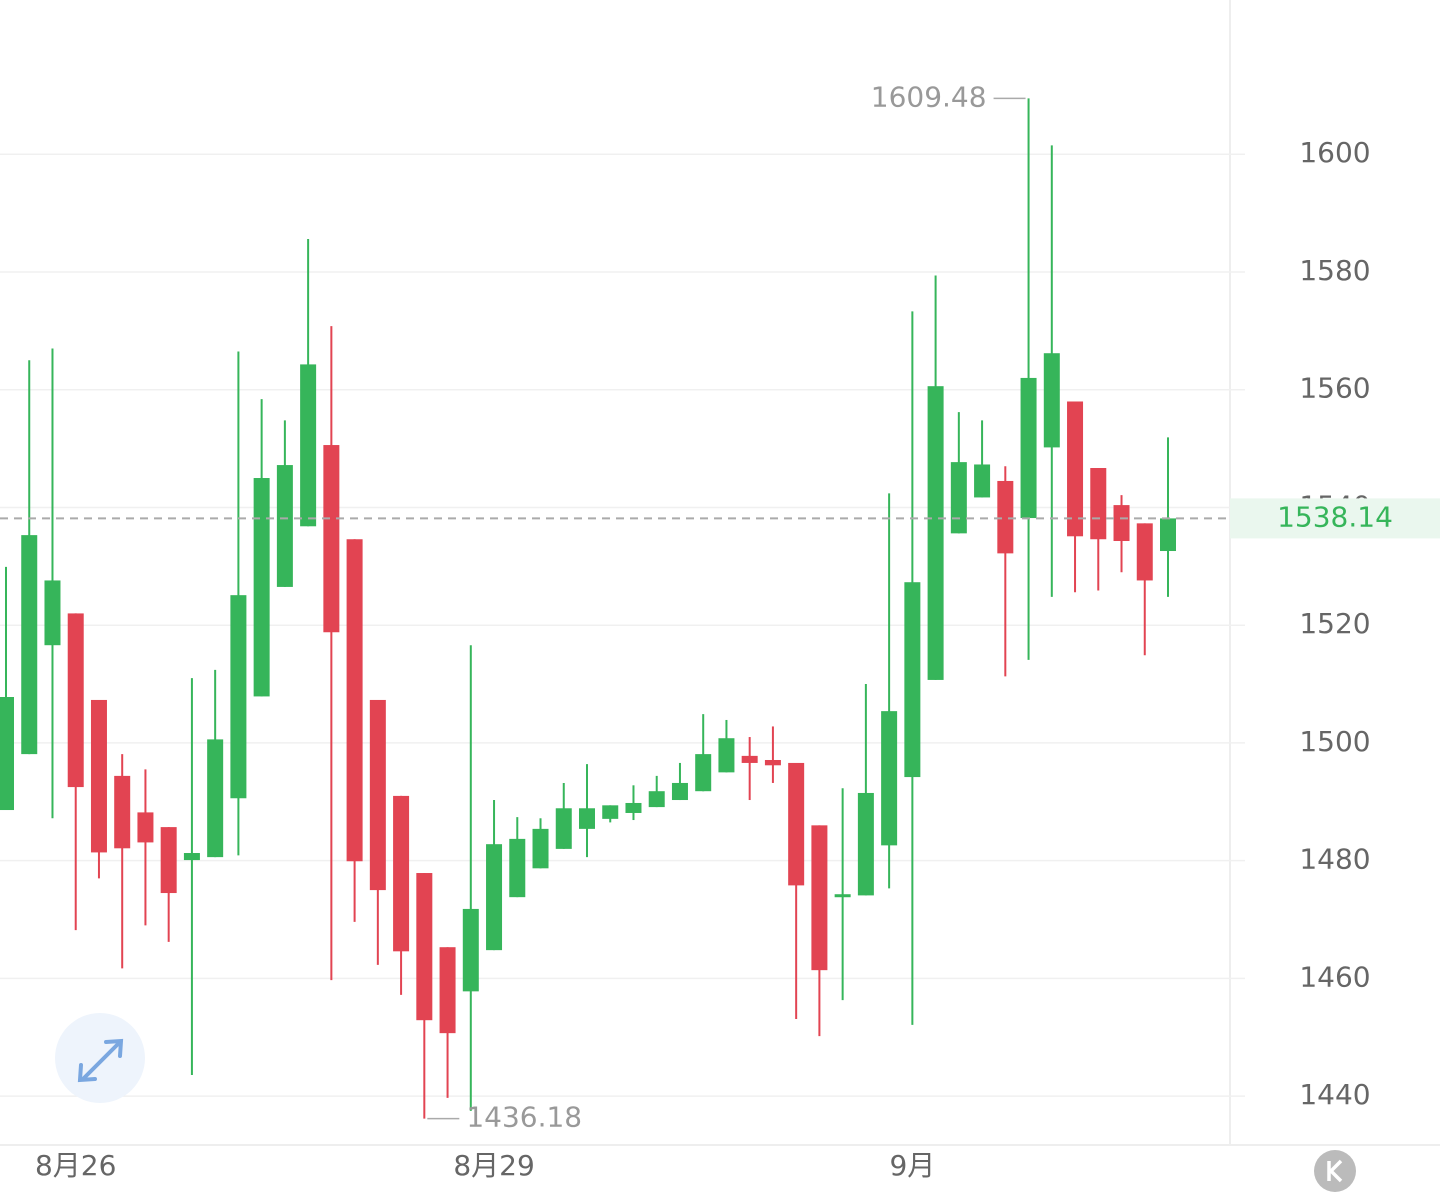 The image size is (1440, 1192). What do you see at coordinates (1334, 1094) in the screenshot?
I see `y-tick-label: 1440` at bounding box center [1334, 1094].